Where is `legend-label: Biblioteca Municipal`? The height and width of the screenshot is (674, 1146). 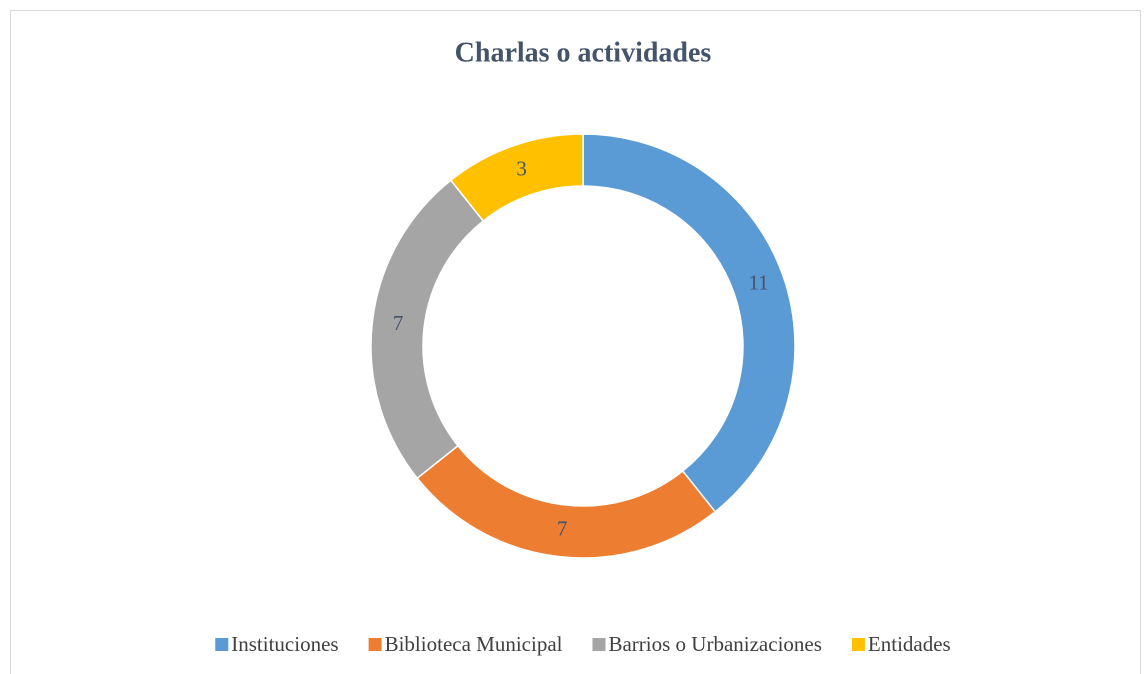
legend-label: Biblioteca Municipal is located at coordinates (474, 644).